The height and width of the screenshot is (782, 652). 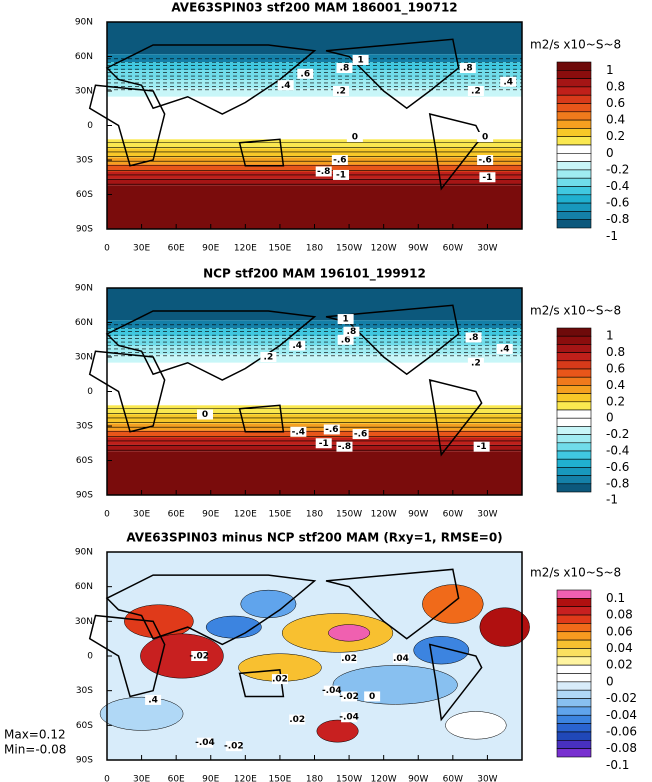 I want to click on x-tick-label: 30E, so click(x=141, y=778).